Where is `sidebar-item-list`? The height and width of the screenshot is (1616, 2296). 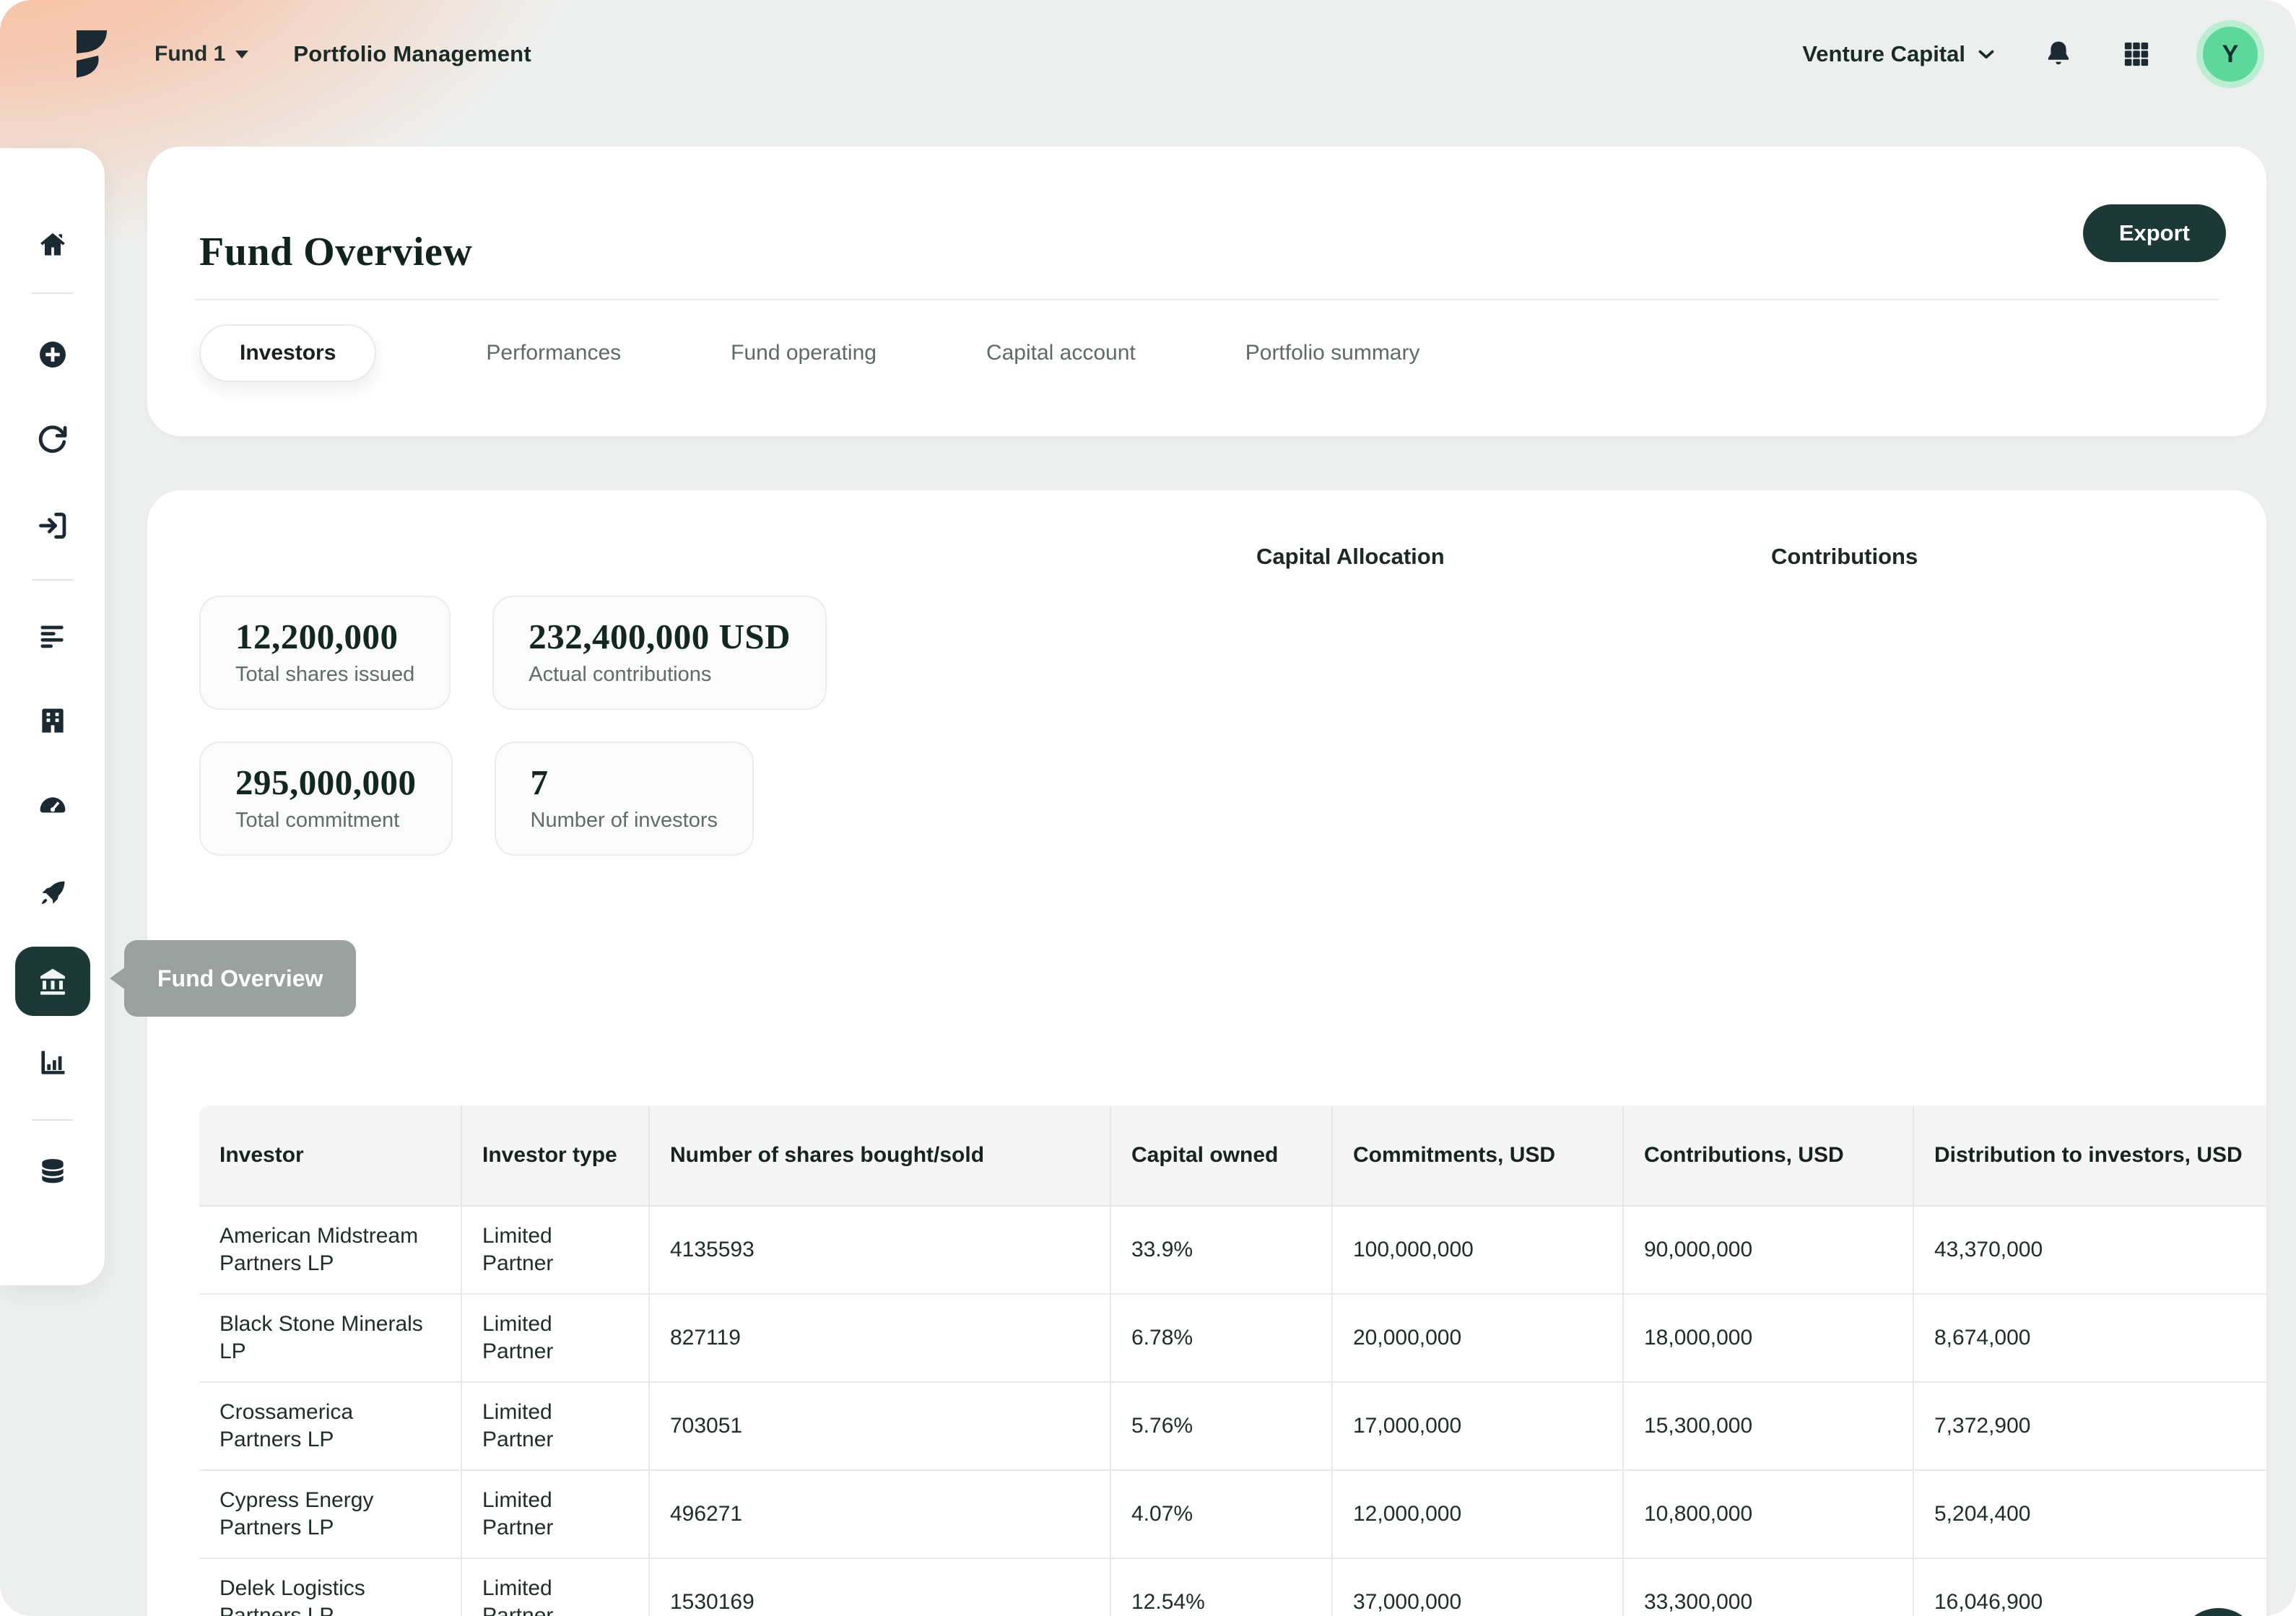 sidebar-item-list is located at coordinates (53, 637).